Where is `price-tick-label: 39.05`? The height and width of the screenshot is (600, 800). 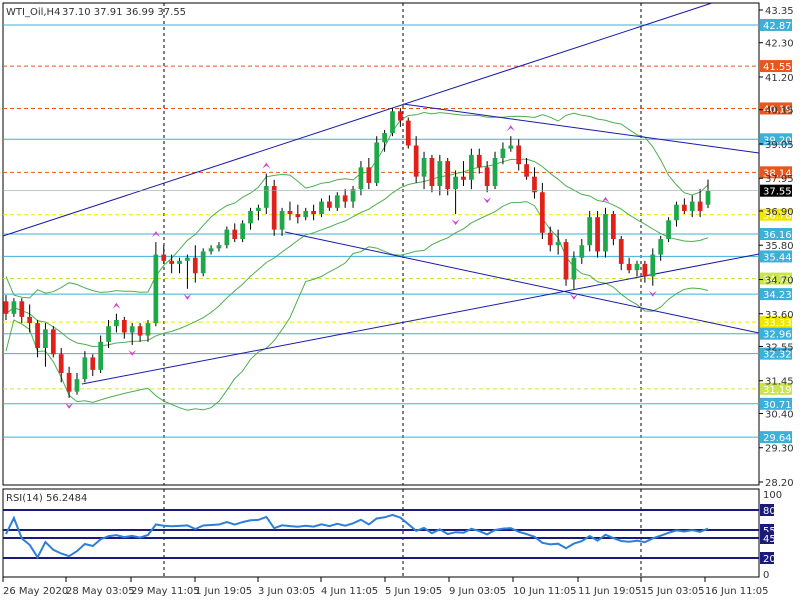
price-tick-label: 39.05 is located at coordinates (779, 145).